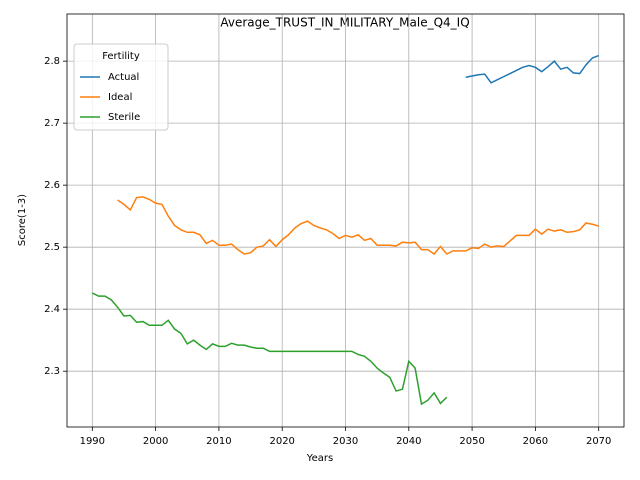 The width and height of the screenshot is (640, 480). I want to click on x-tick-label: 2020, so click(281, 441).